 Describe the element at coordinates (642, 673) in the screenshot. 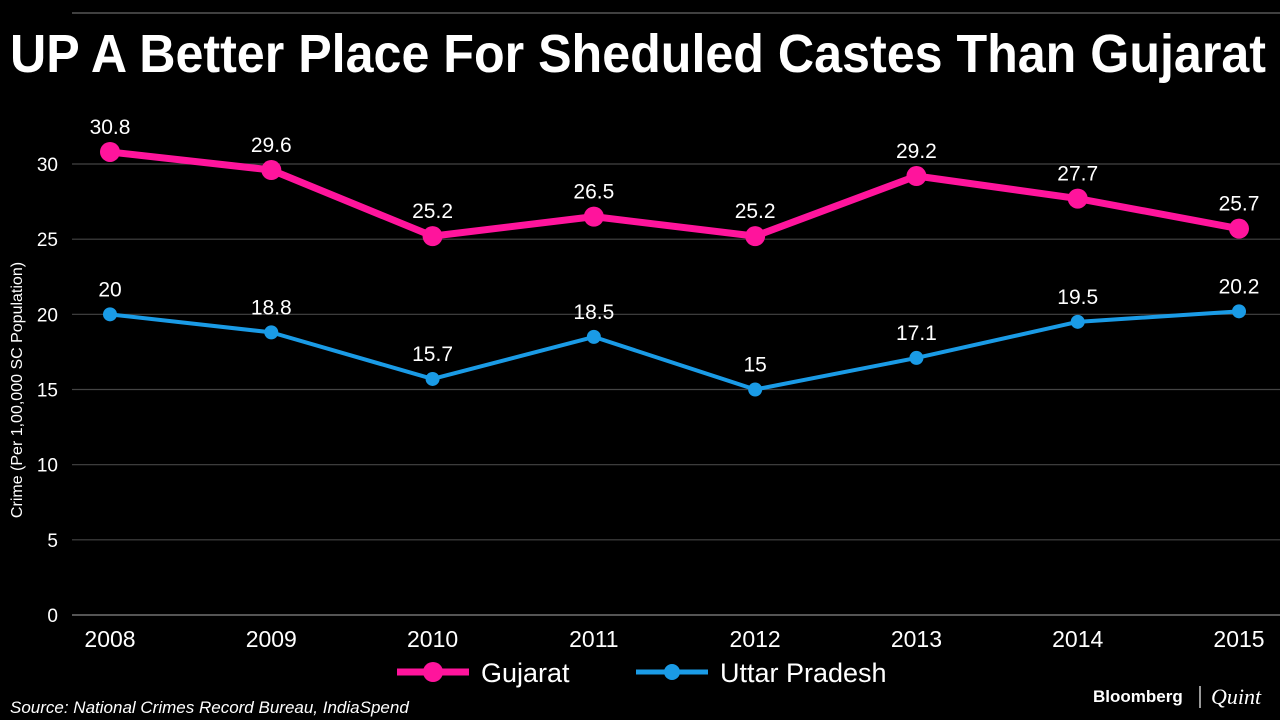

I see `legend: Gujarat Uttar Pradesh` at that location.